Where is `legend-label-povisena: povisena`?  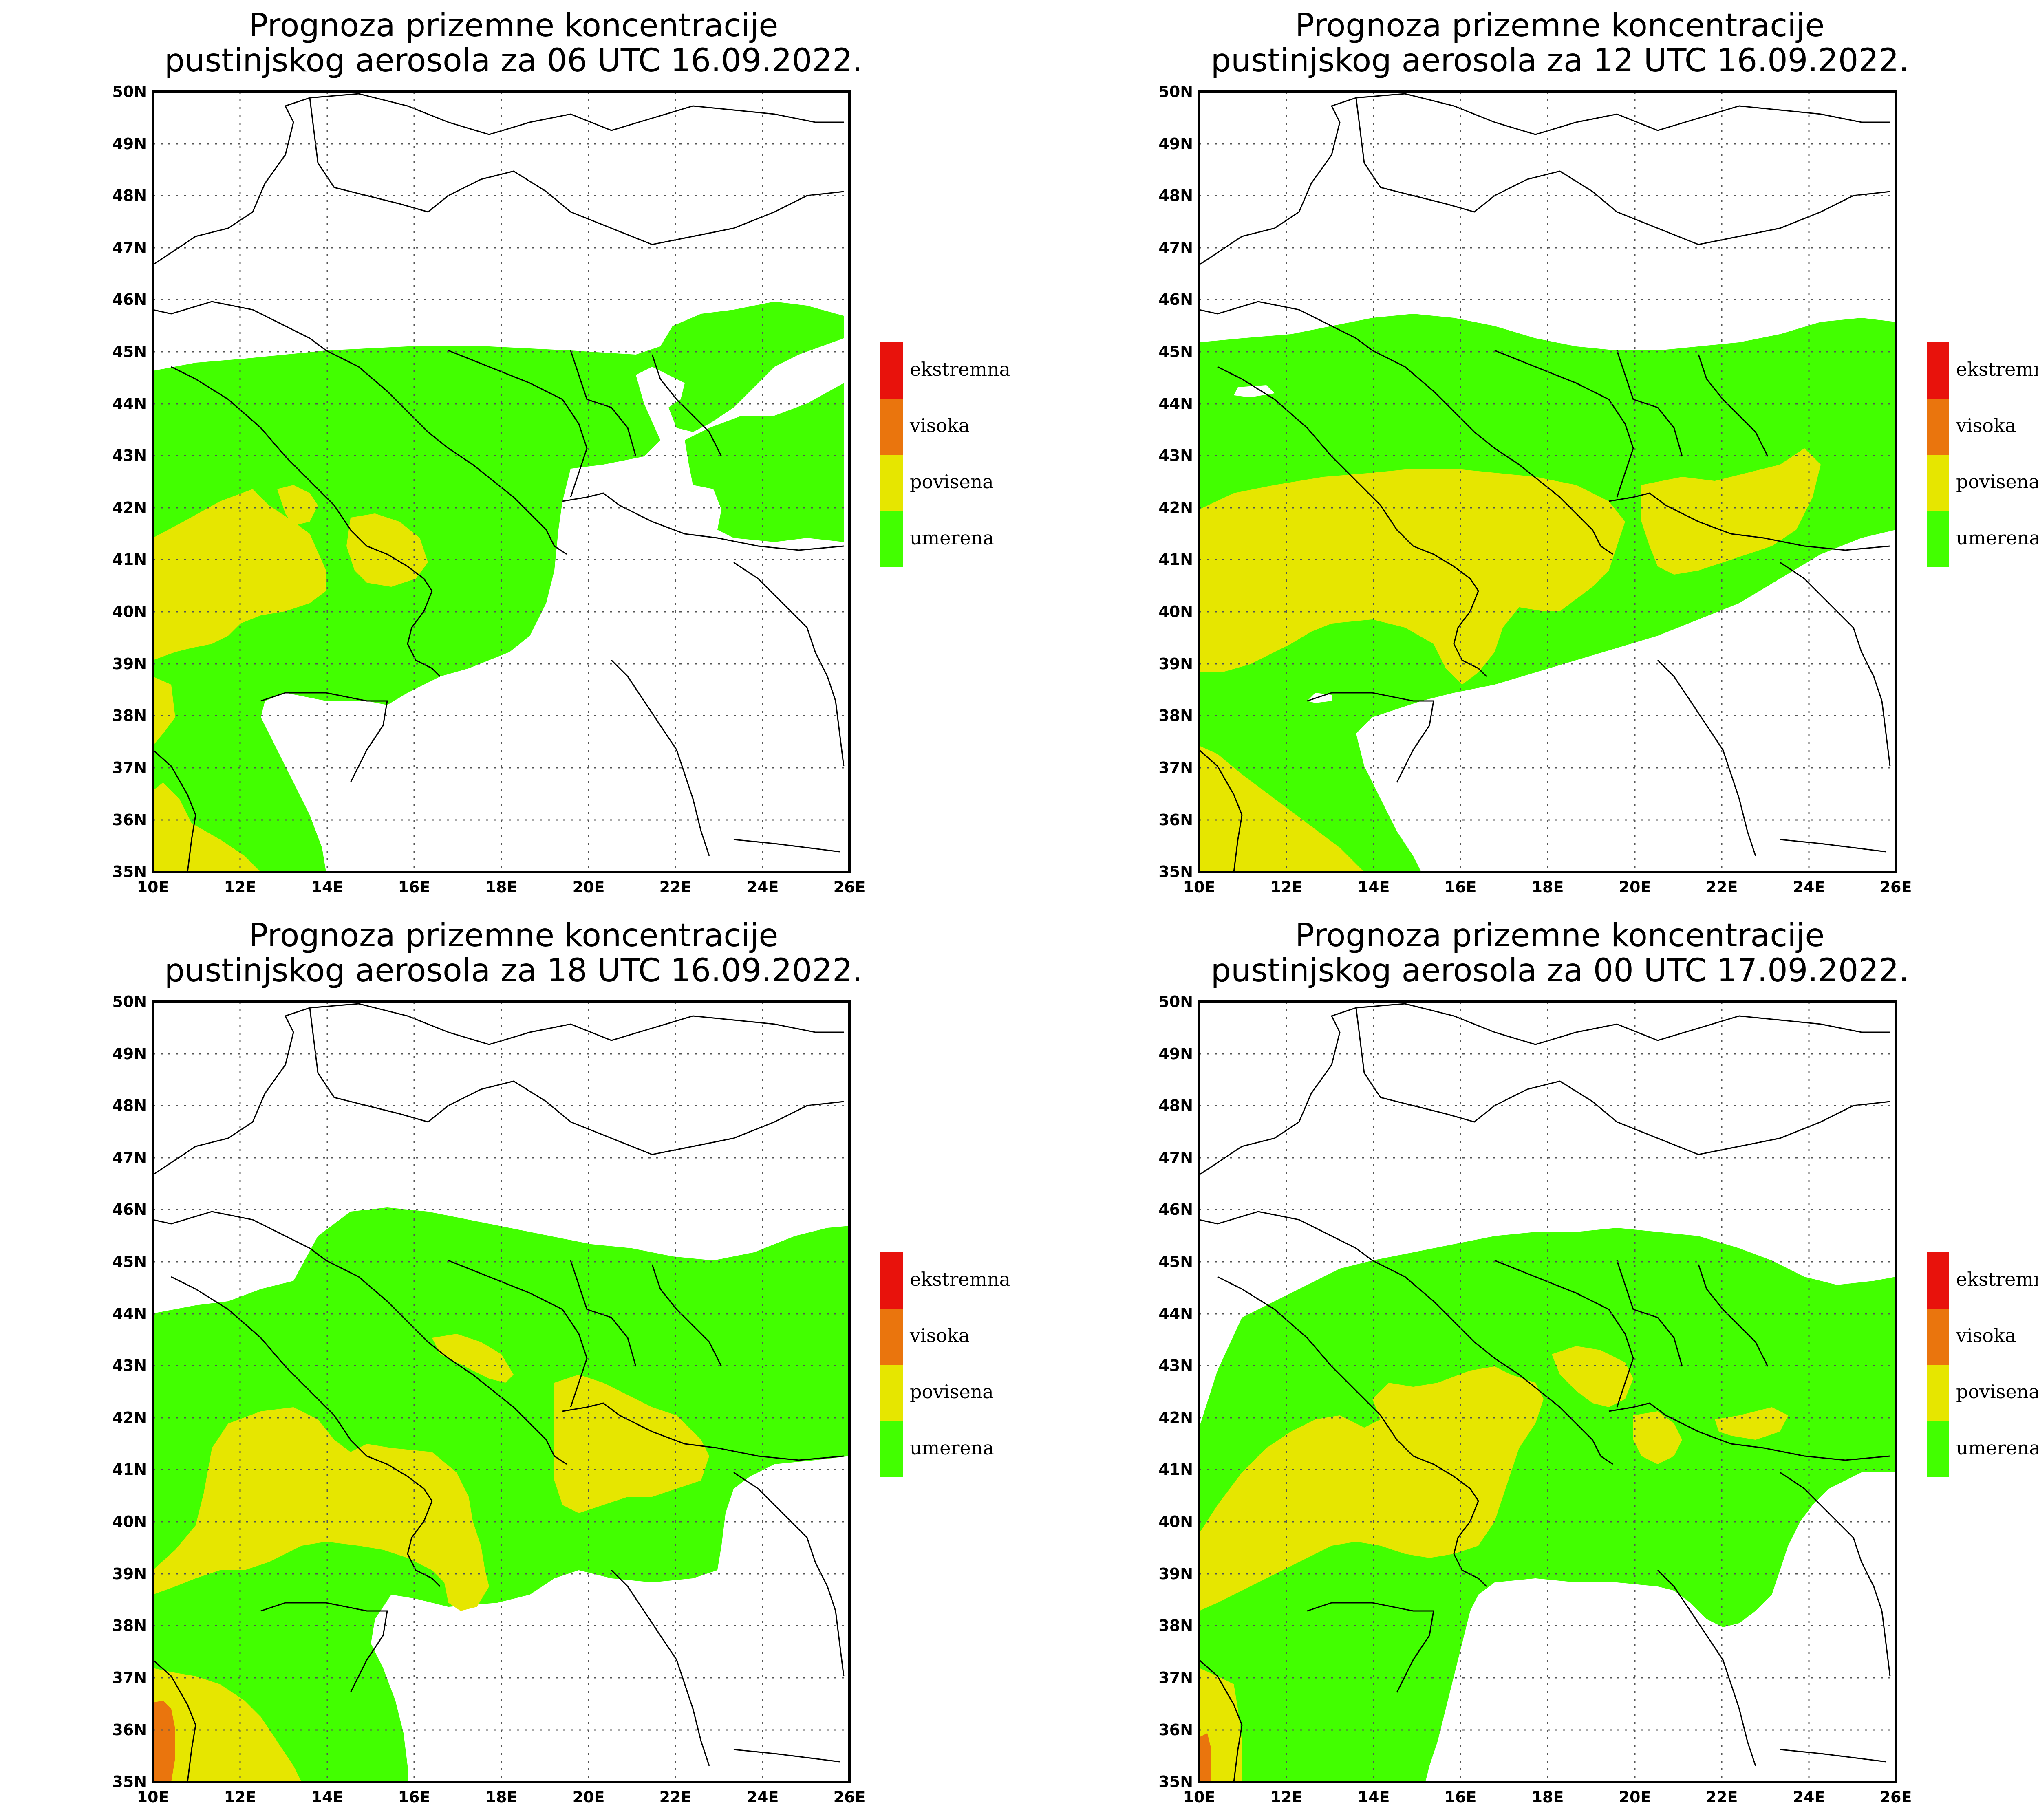 legend-label-povisena: povisena is located at coordinates (952, 1392).